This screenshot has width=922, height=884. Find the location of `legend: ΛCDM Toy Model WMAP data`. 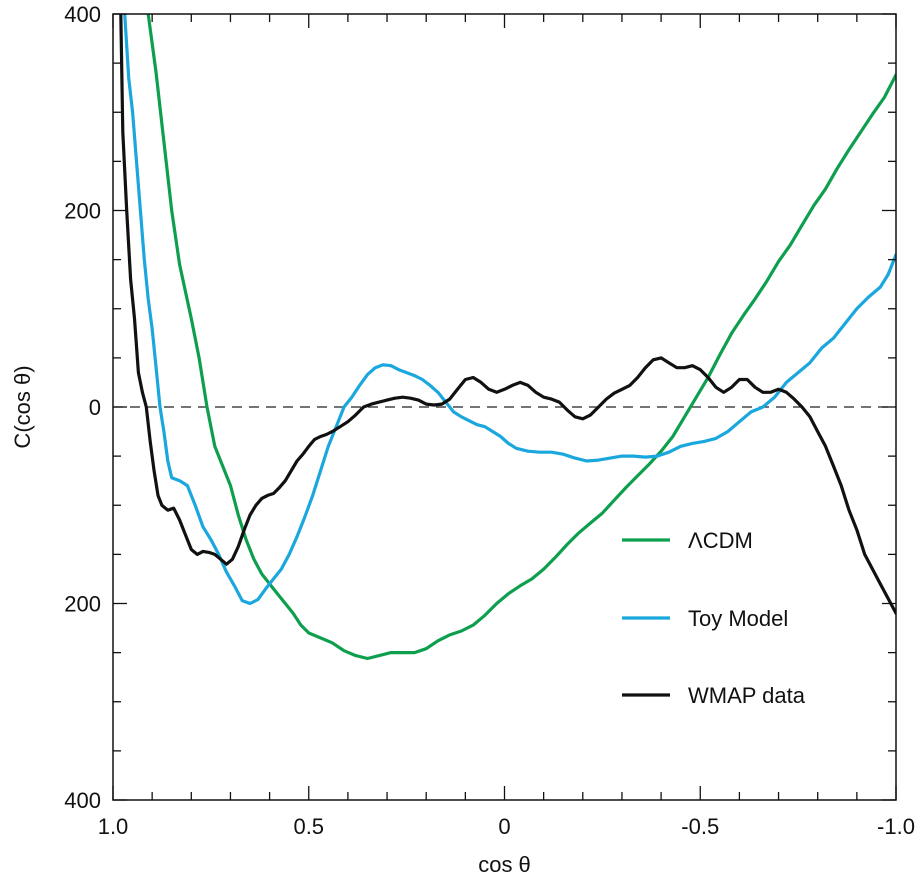

legend: ΛCDM Toy Model WMAP data is located at coordinates (714, 618).